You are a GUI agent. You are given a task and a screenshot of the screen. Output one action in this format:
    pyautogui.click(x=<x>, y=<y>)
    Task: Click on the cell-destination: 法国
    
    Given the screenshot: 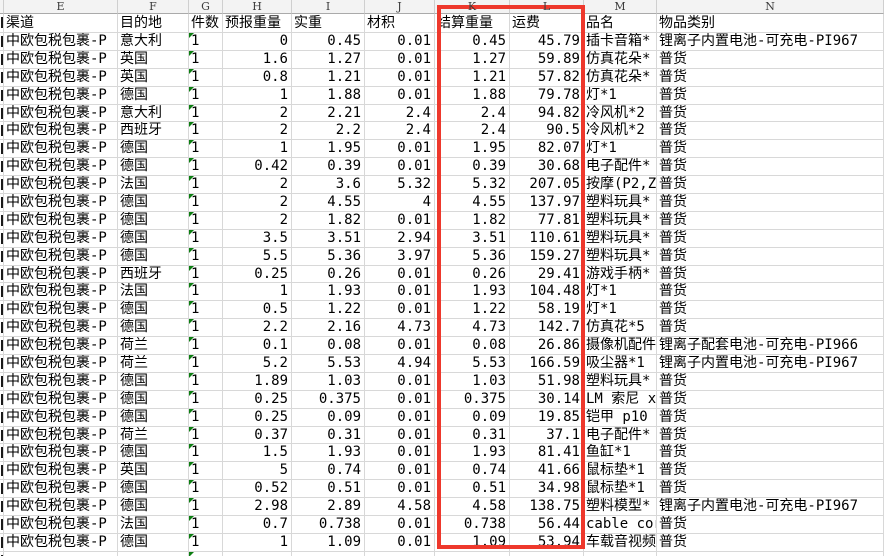 What is the action you would take?
    pyautogui.click(x=153, y=185)
    